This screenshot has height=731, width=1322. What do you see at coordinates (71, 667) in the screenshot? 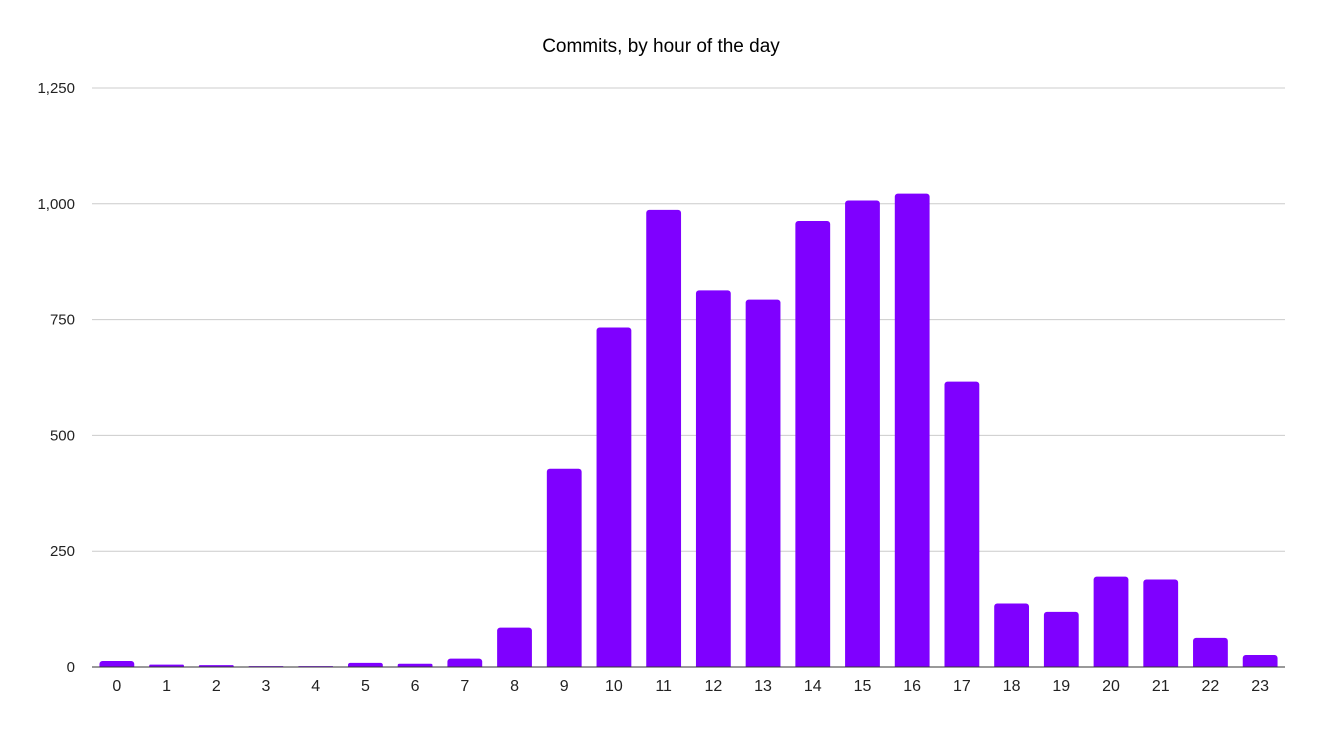
I see `y-tick-label: 0` at bounding box center [71, 667].